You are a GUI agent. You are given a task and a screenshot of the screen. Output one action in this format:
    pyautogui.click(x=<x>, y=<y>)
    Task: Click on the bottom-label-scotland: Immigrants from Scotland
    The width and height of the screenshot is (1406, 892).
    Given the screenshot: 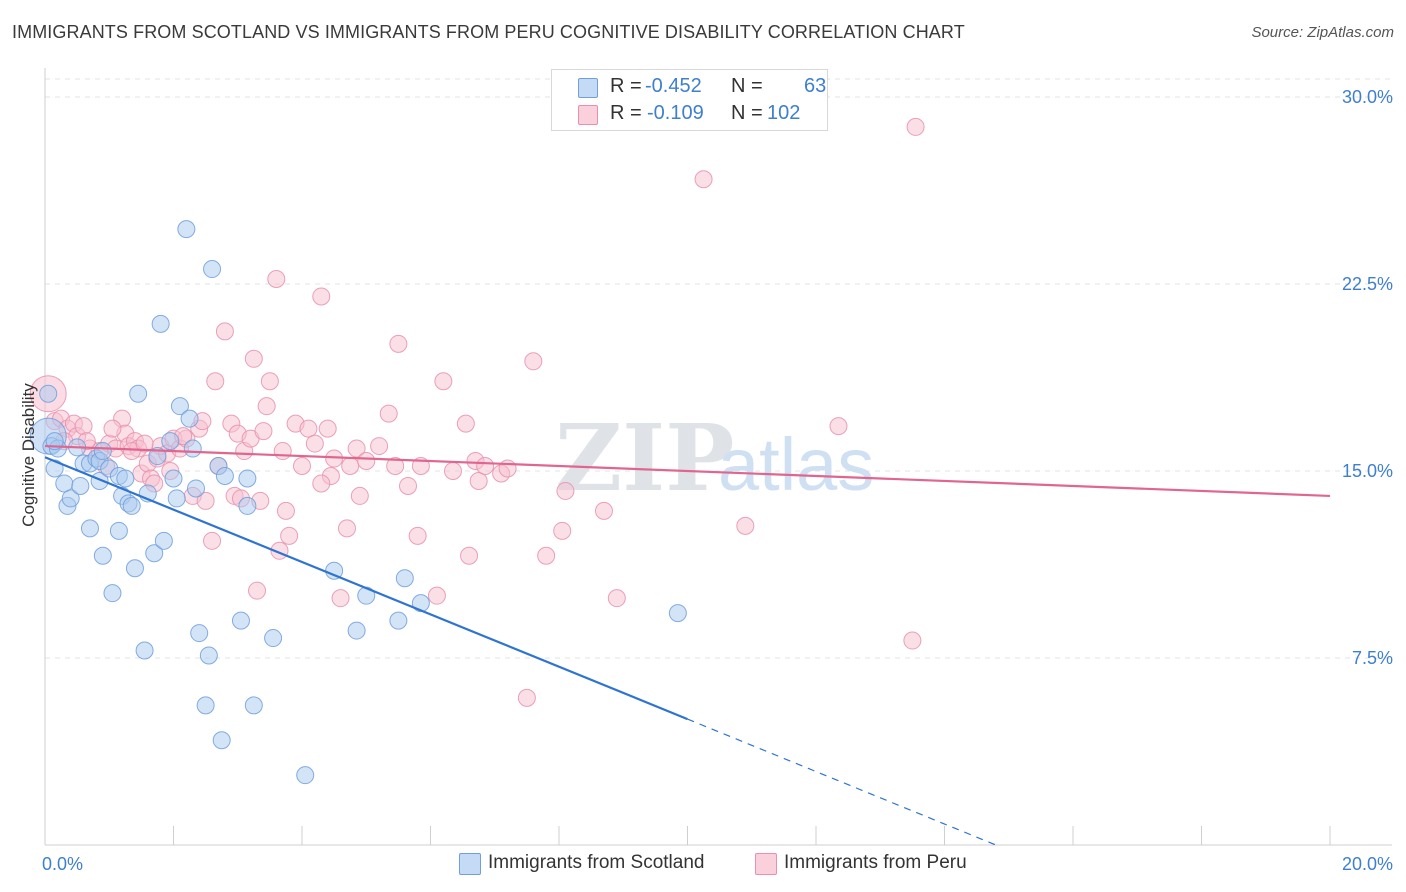 What is the action you would take?
    pyautogui.click(x=596, y=862)
    